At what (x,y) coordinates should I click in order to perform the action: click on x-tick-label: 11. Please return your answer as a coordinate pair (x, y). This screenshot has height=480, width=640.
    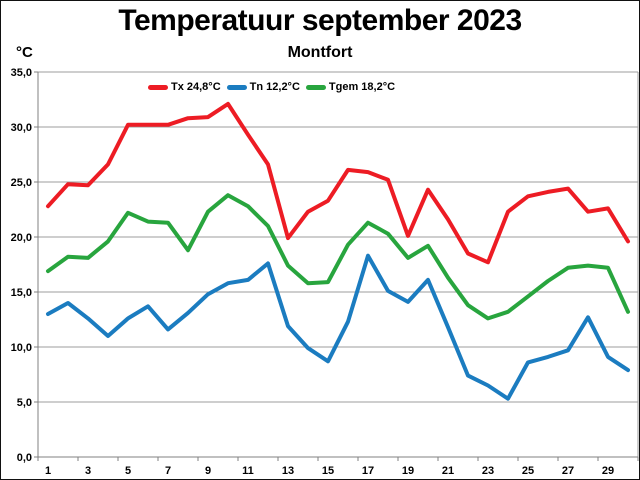
    Looking at the image, I should click on (248, 471).